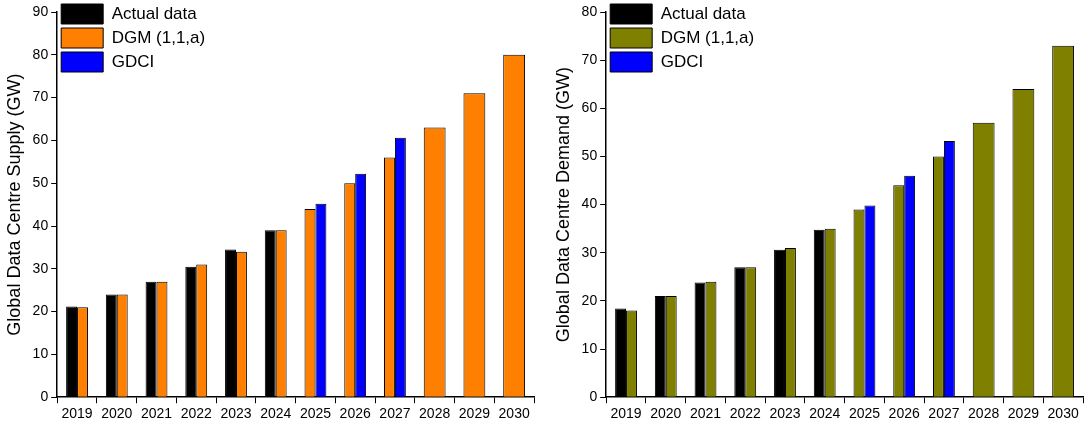 This screenshot has height=426, width=1089. Describe the element at coordinates (562, 205) in the screenshot. I see `y-axis-title: Global Data Centre Demand (GW)` at that location.